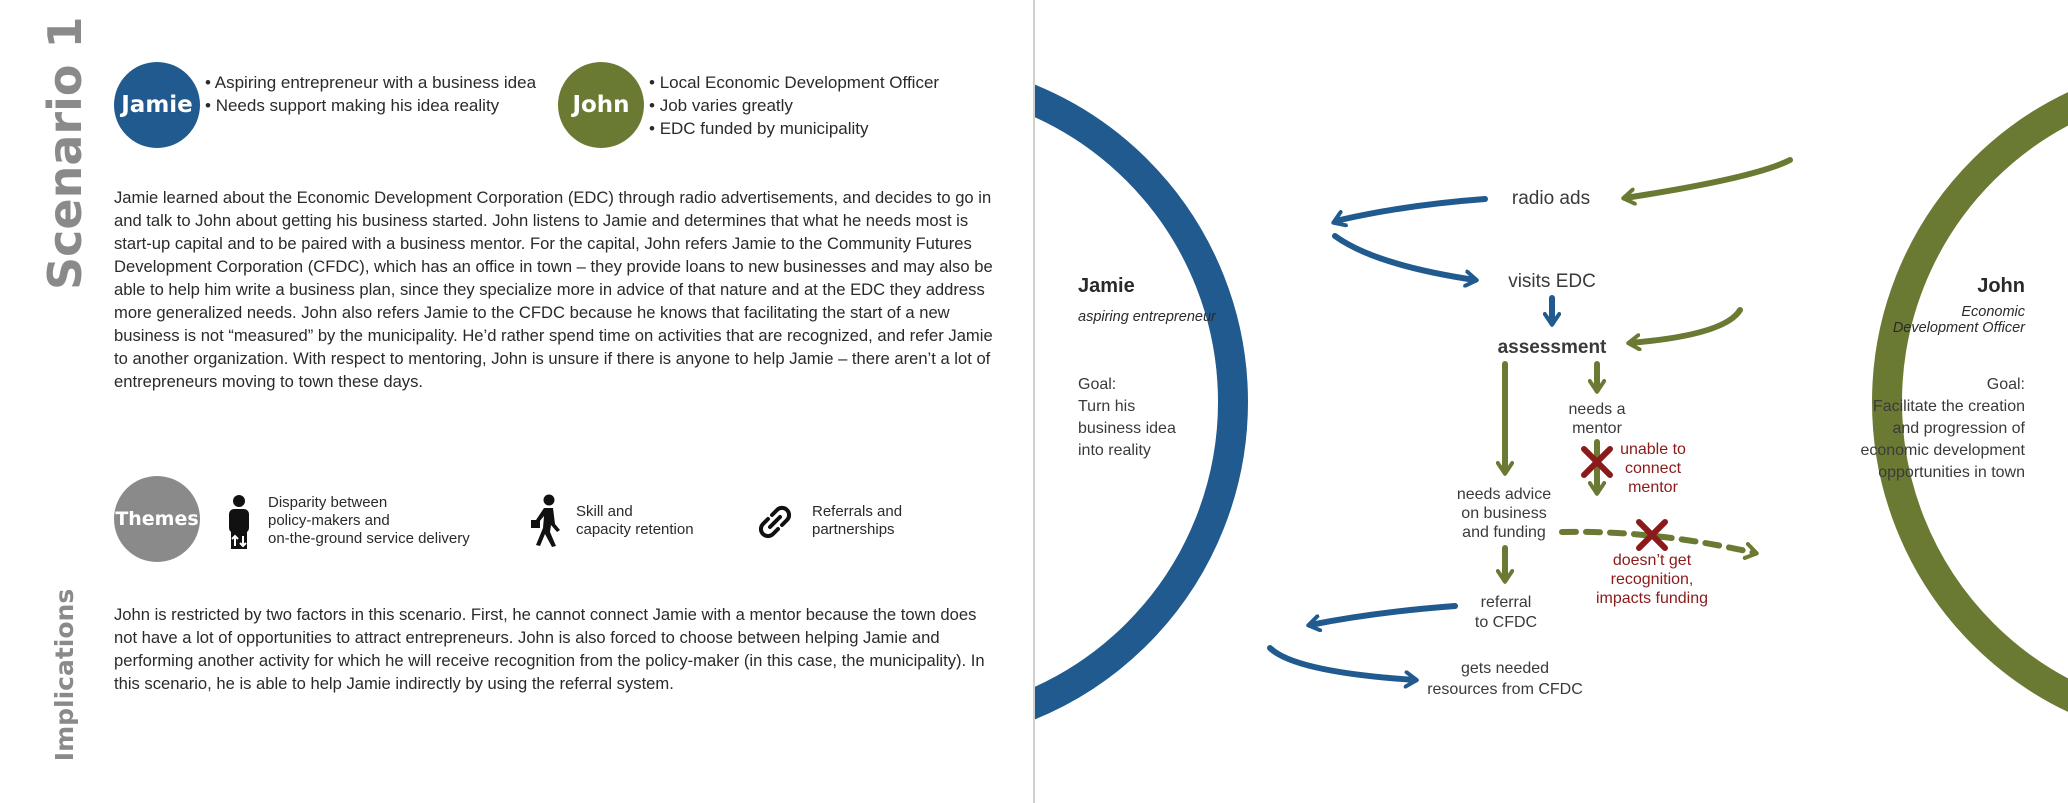  Describe the element at coordinates (1652, 579) in the screenshot. I see `step-no-recognition: recognition,` at that location.